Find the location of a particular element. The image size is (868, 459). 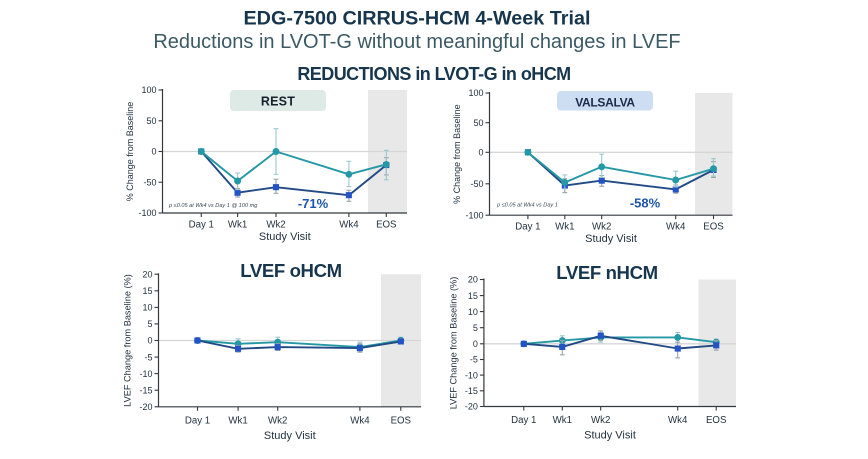

svg-text: REDUCTIONS in LVOT-G in oHCM is located at coordinates (433, 74).